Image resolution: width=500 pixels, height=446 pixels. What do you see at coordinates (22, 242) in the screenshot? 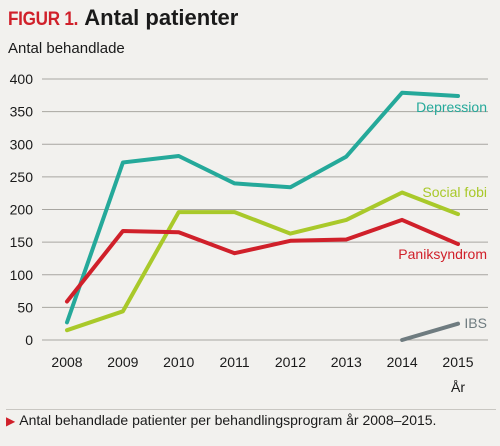
I see `y-tick-label: 150` at bounding box center [22, 242].